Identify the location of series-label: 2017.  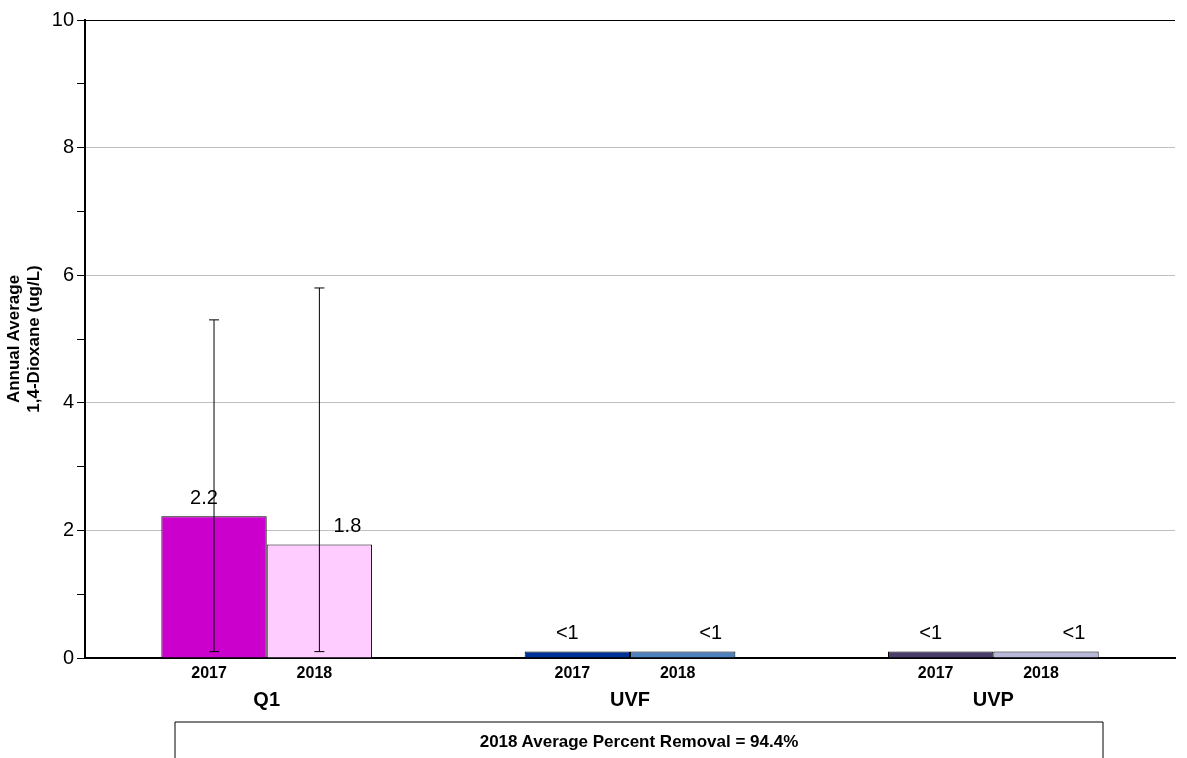
(209, 673).